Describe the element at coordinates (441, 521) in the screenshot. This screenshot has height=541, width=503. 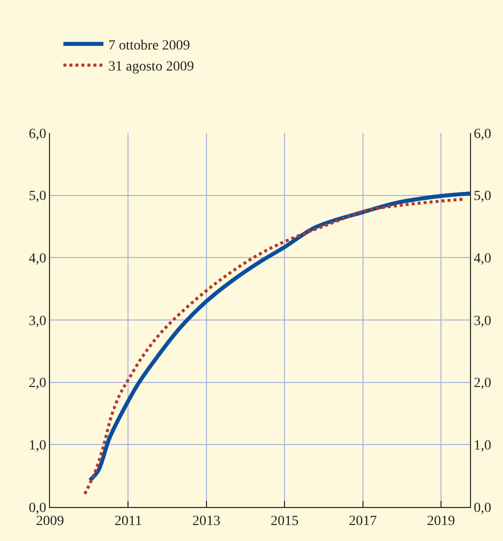
I see `x-tick-label: 2019` at that location.